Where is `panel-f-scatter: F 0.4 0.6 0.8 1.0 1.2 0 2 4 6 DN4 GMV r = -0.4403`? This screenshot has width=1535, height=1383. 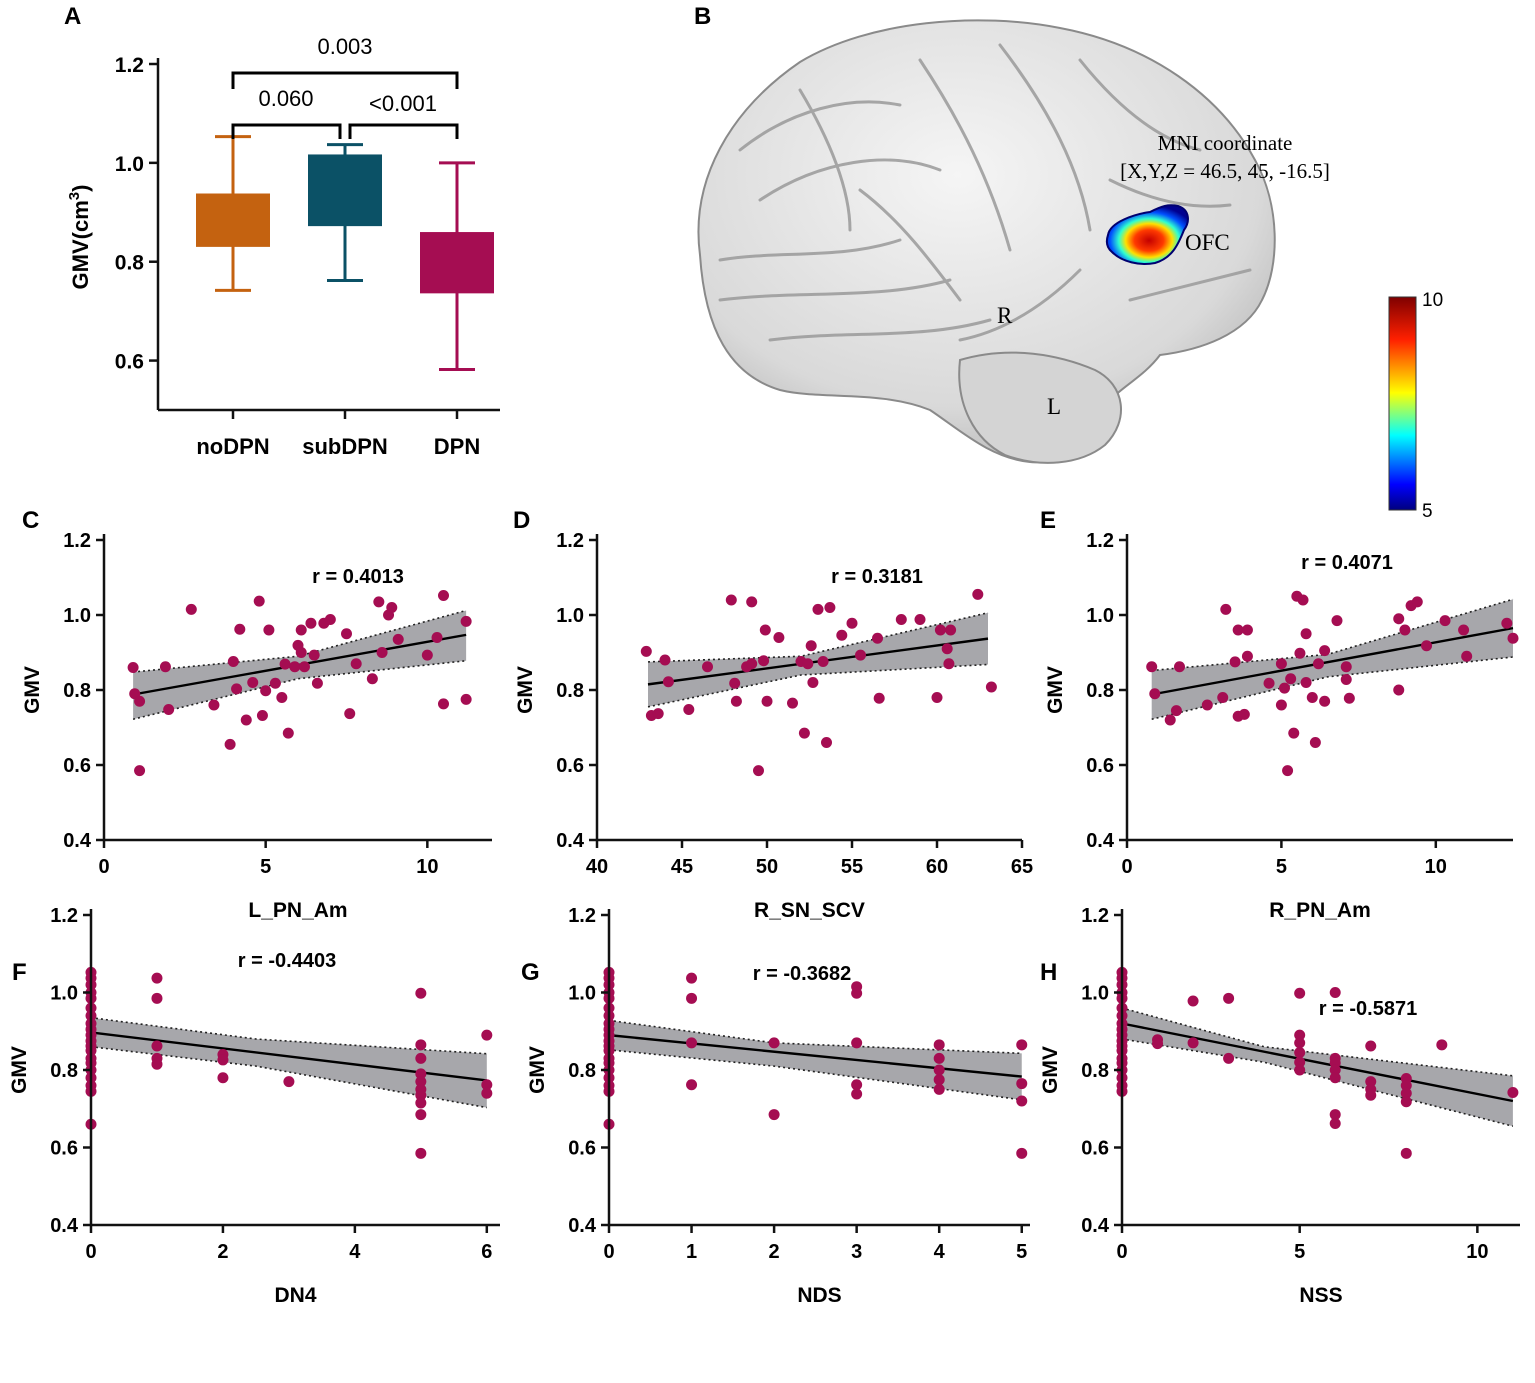 panel-f-scatter: F 0.4 0.6 0.8 1.0 1.2 0 2 4 6 DN4 GMV r = -0.4403 is located at coordinates (254, 1106).